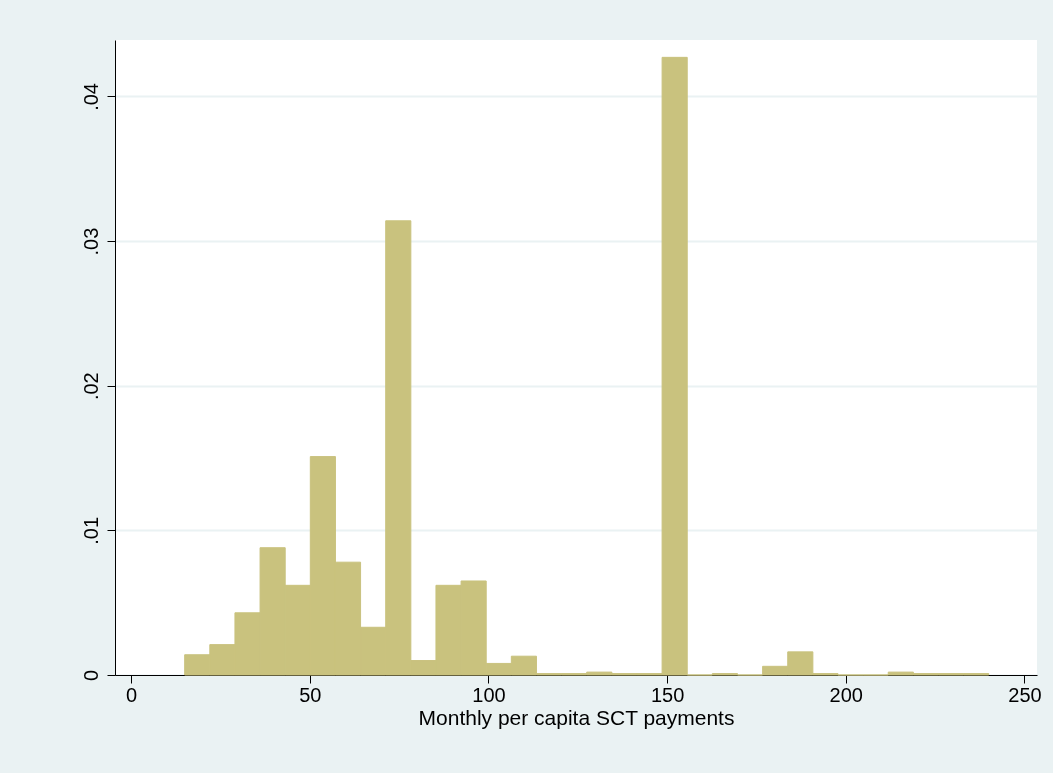 This screenshot has height=773, width=1053. I want to click on y-tick-label: .04, so click(90, 97).